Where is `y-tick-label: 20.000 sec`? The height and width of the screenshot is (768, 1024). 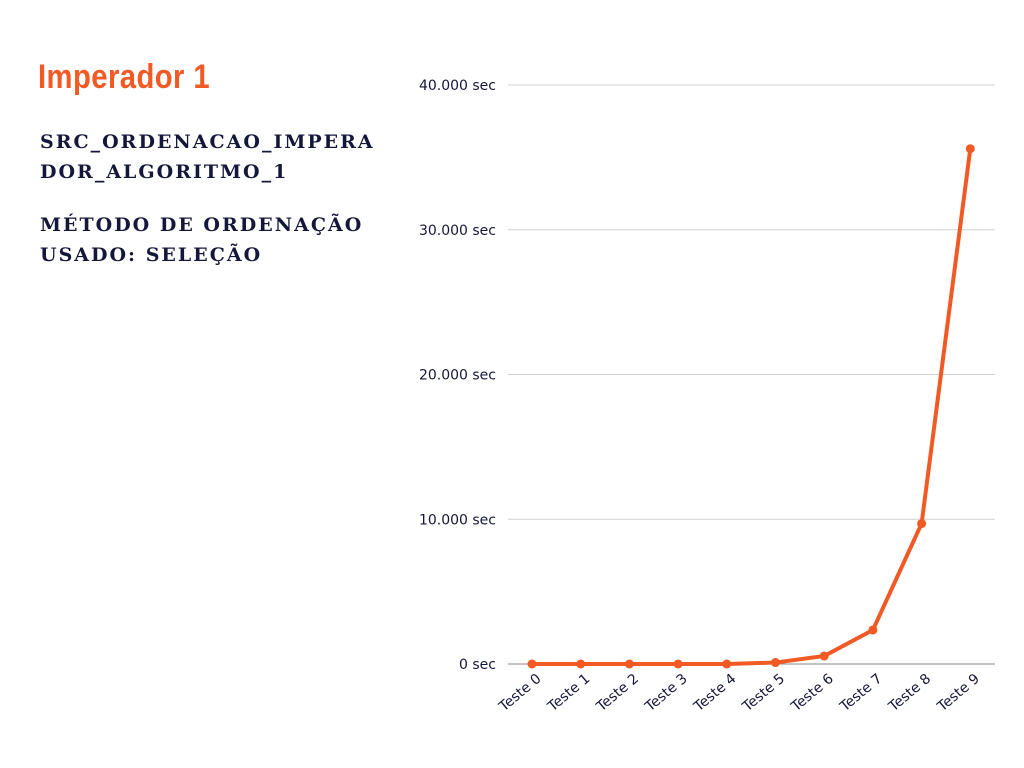
y-tick-label: 20.000 sec is located at coordinates (457, 376).